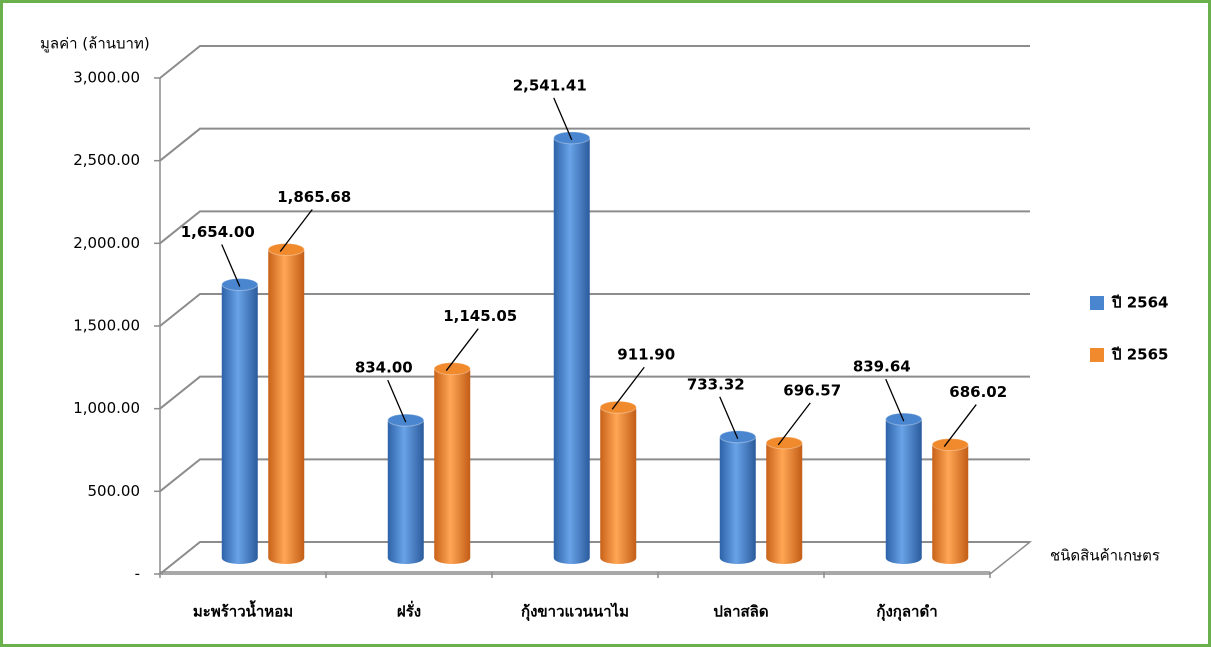 This screenshot has height=647, width=1211. I want to click on x-tick-label: มะพร้าวน้ำหอม, so click(243, 610).